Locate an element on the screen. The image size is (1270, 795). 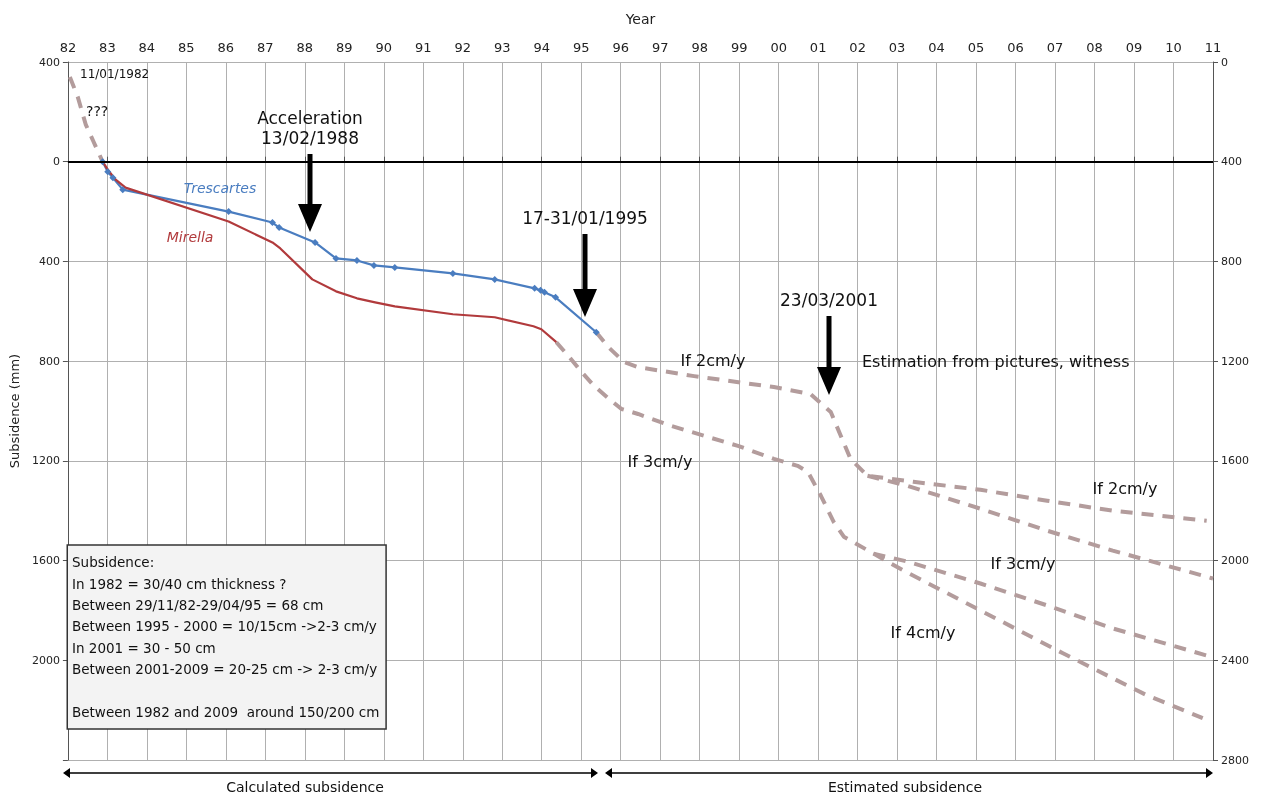
y-tick-label: 1600 is located at coordinates (45, 561).